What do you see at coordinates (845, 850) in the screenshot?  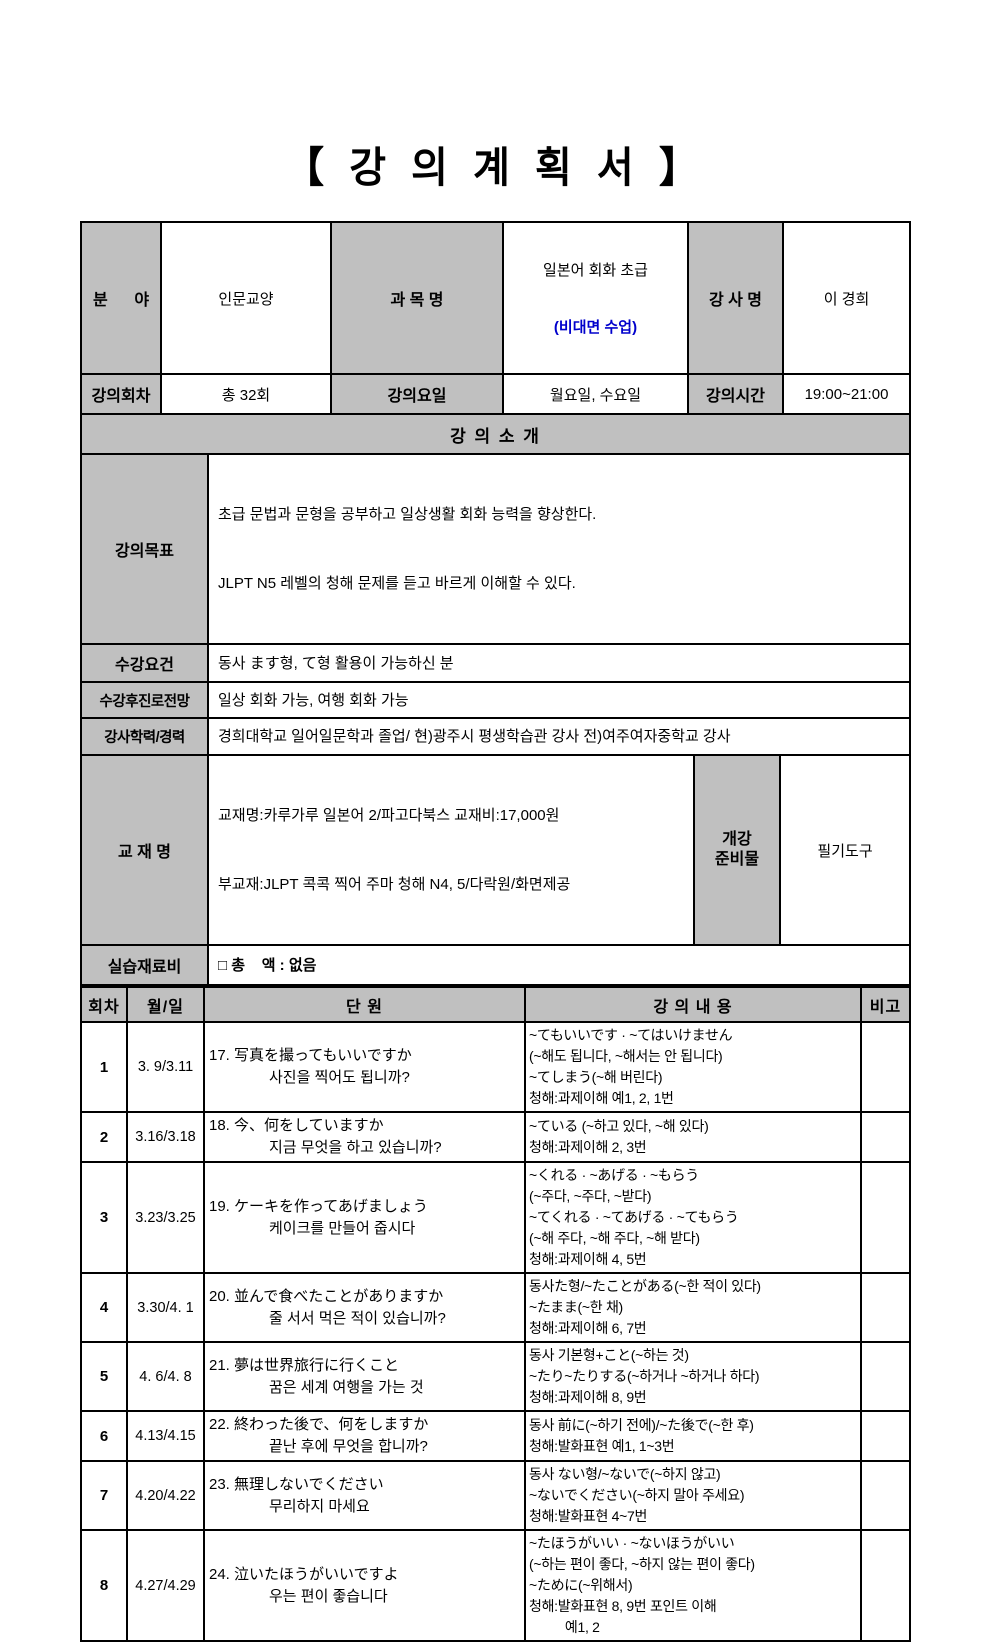 I see `prep-value: 필기도구` at bounding box center [845, 850].